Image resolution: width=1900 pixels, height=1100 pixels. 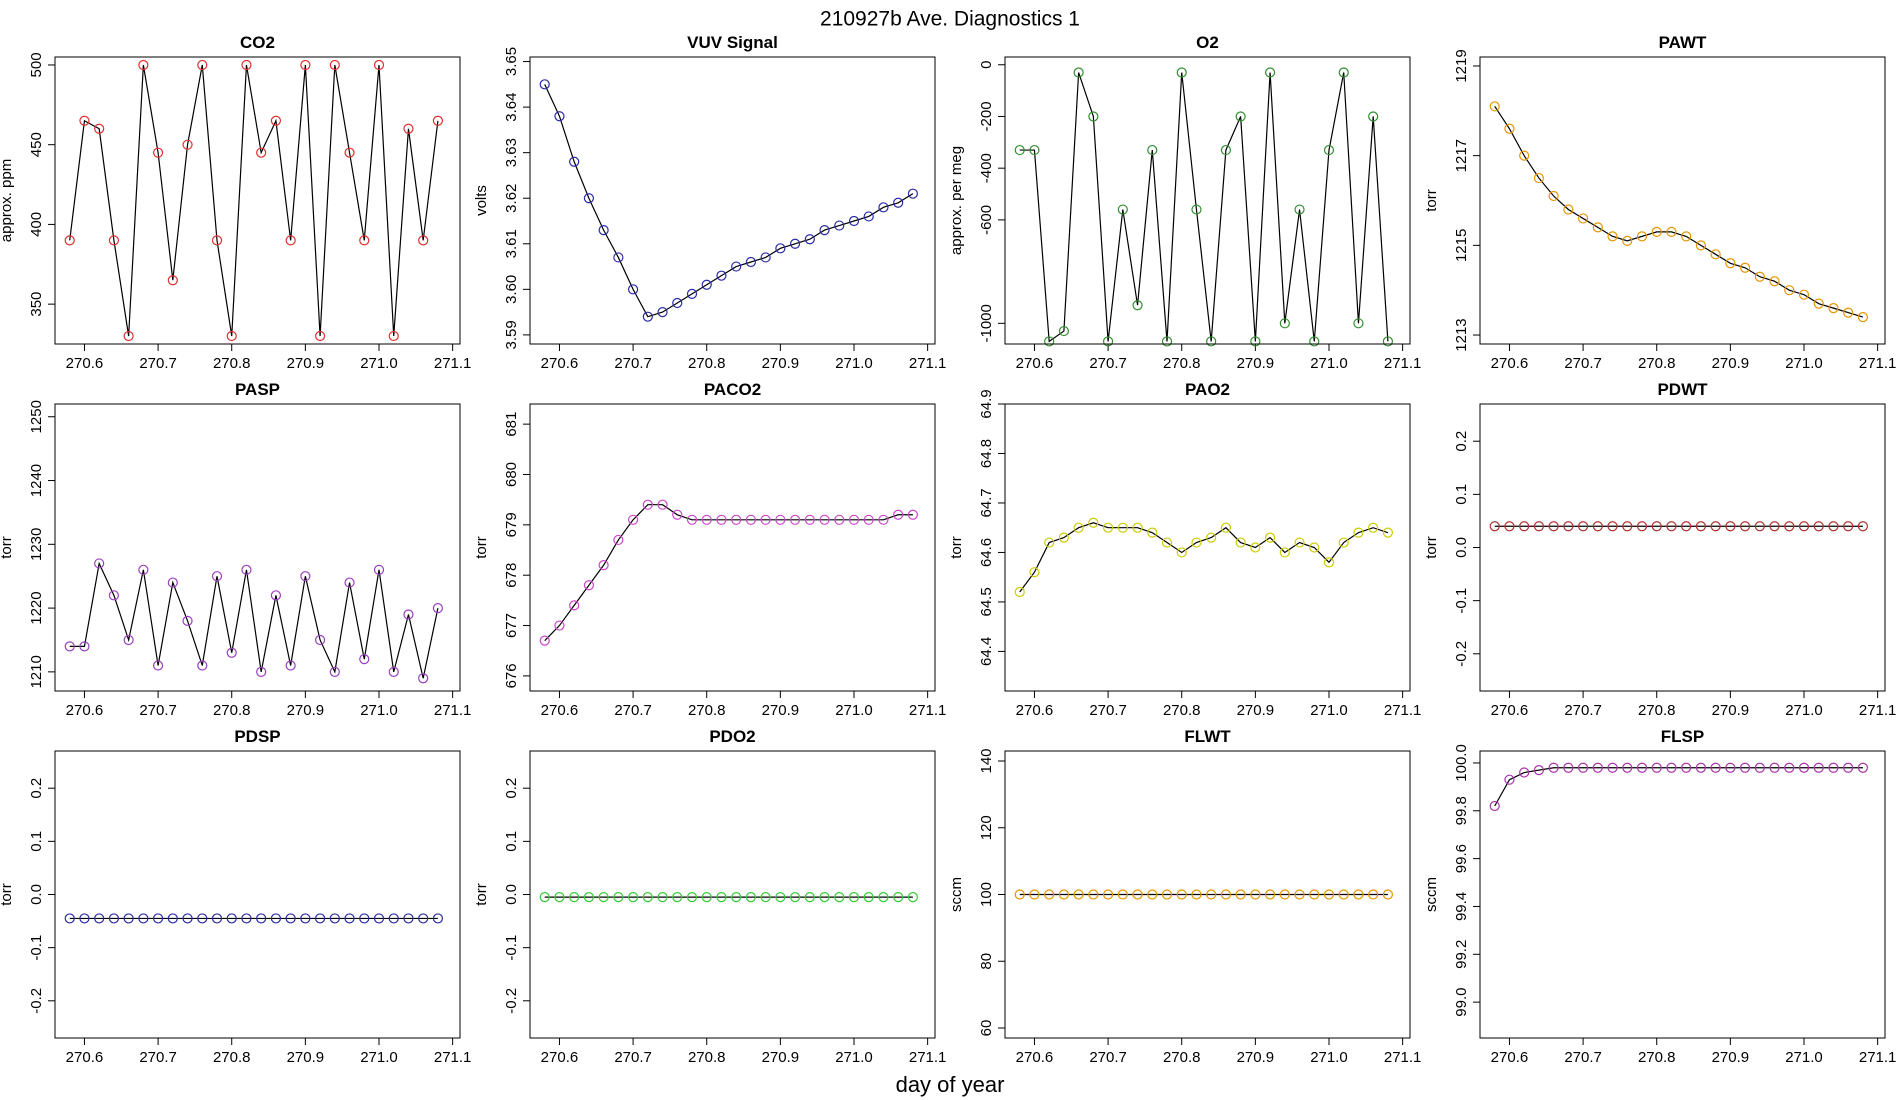 What do you see at coordinates (854, 363) in the screenshot?
I see `x-tick-label: 271.0` at bounding box center [854, 363].